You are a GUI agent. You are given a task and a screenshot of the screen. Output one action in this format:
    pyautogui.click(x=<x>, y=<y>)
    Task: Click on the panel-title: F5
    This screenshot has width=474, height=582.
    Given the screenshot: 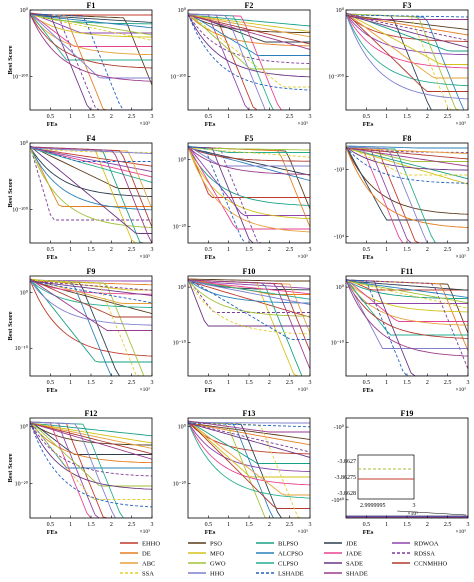 What is the action you would take?
    pyautogui.click(x=249, y=138)
    